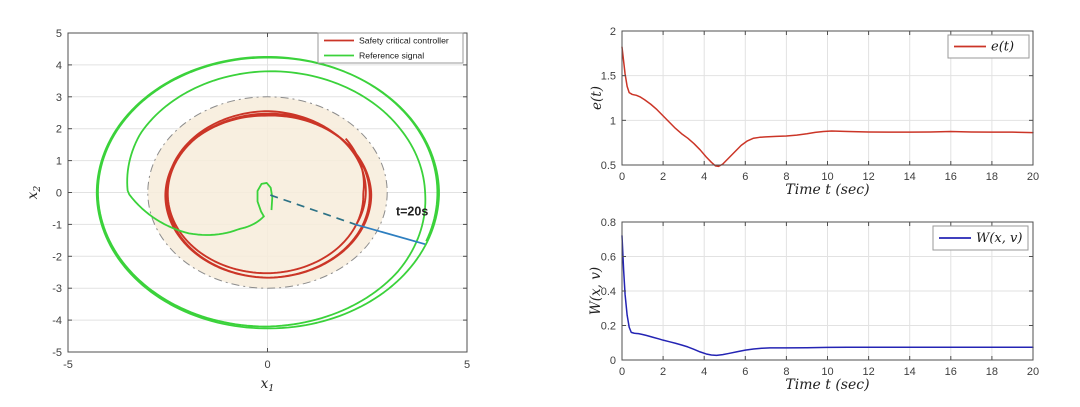 Image resolution: width=1080 pixels, height=407 pixels. Describe the element at coordinates (59, 66) in the screenshot. I see `y-tick-label: 4` at that location.